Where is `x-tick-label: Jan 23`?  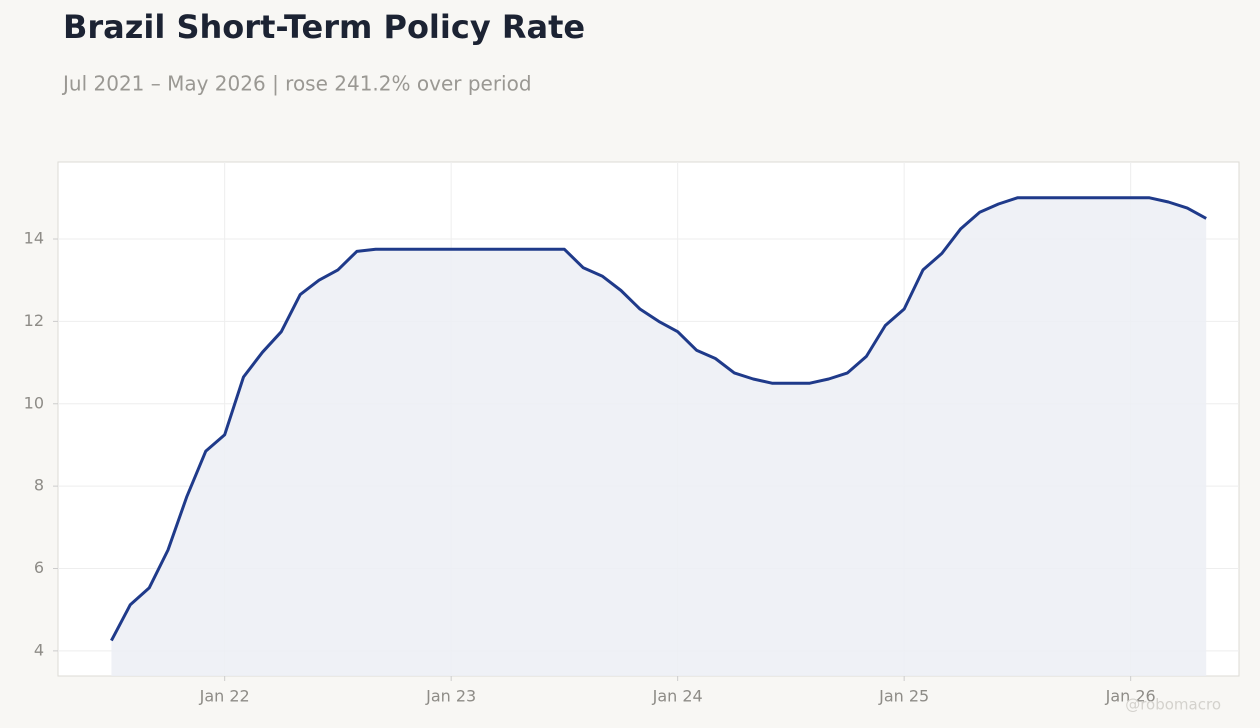 x-tick-label: Jan 23 is located at coordinates (450, 696).